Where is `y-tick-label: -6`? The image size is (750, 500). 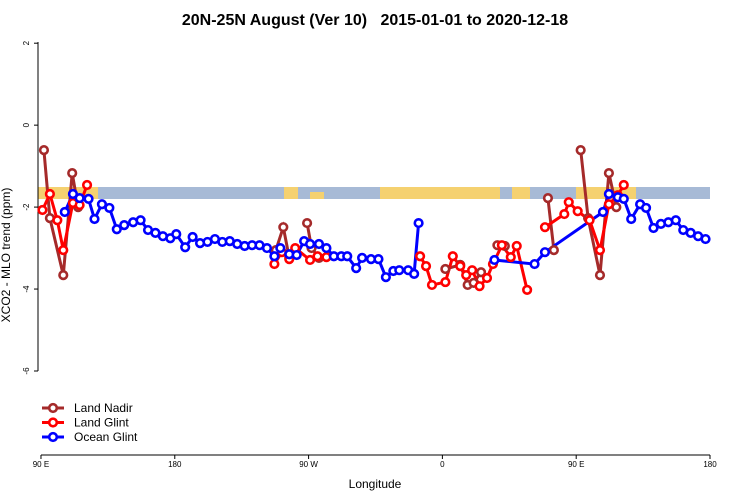 y-tick-label: -6 is located at coordinates (26, 371).